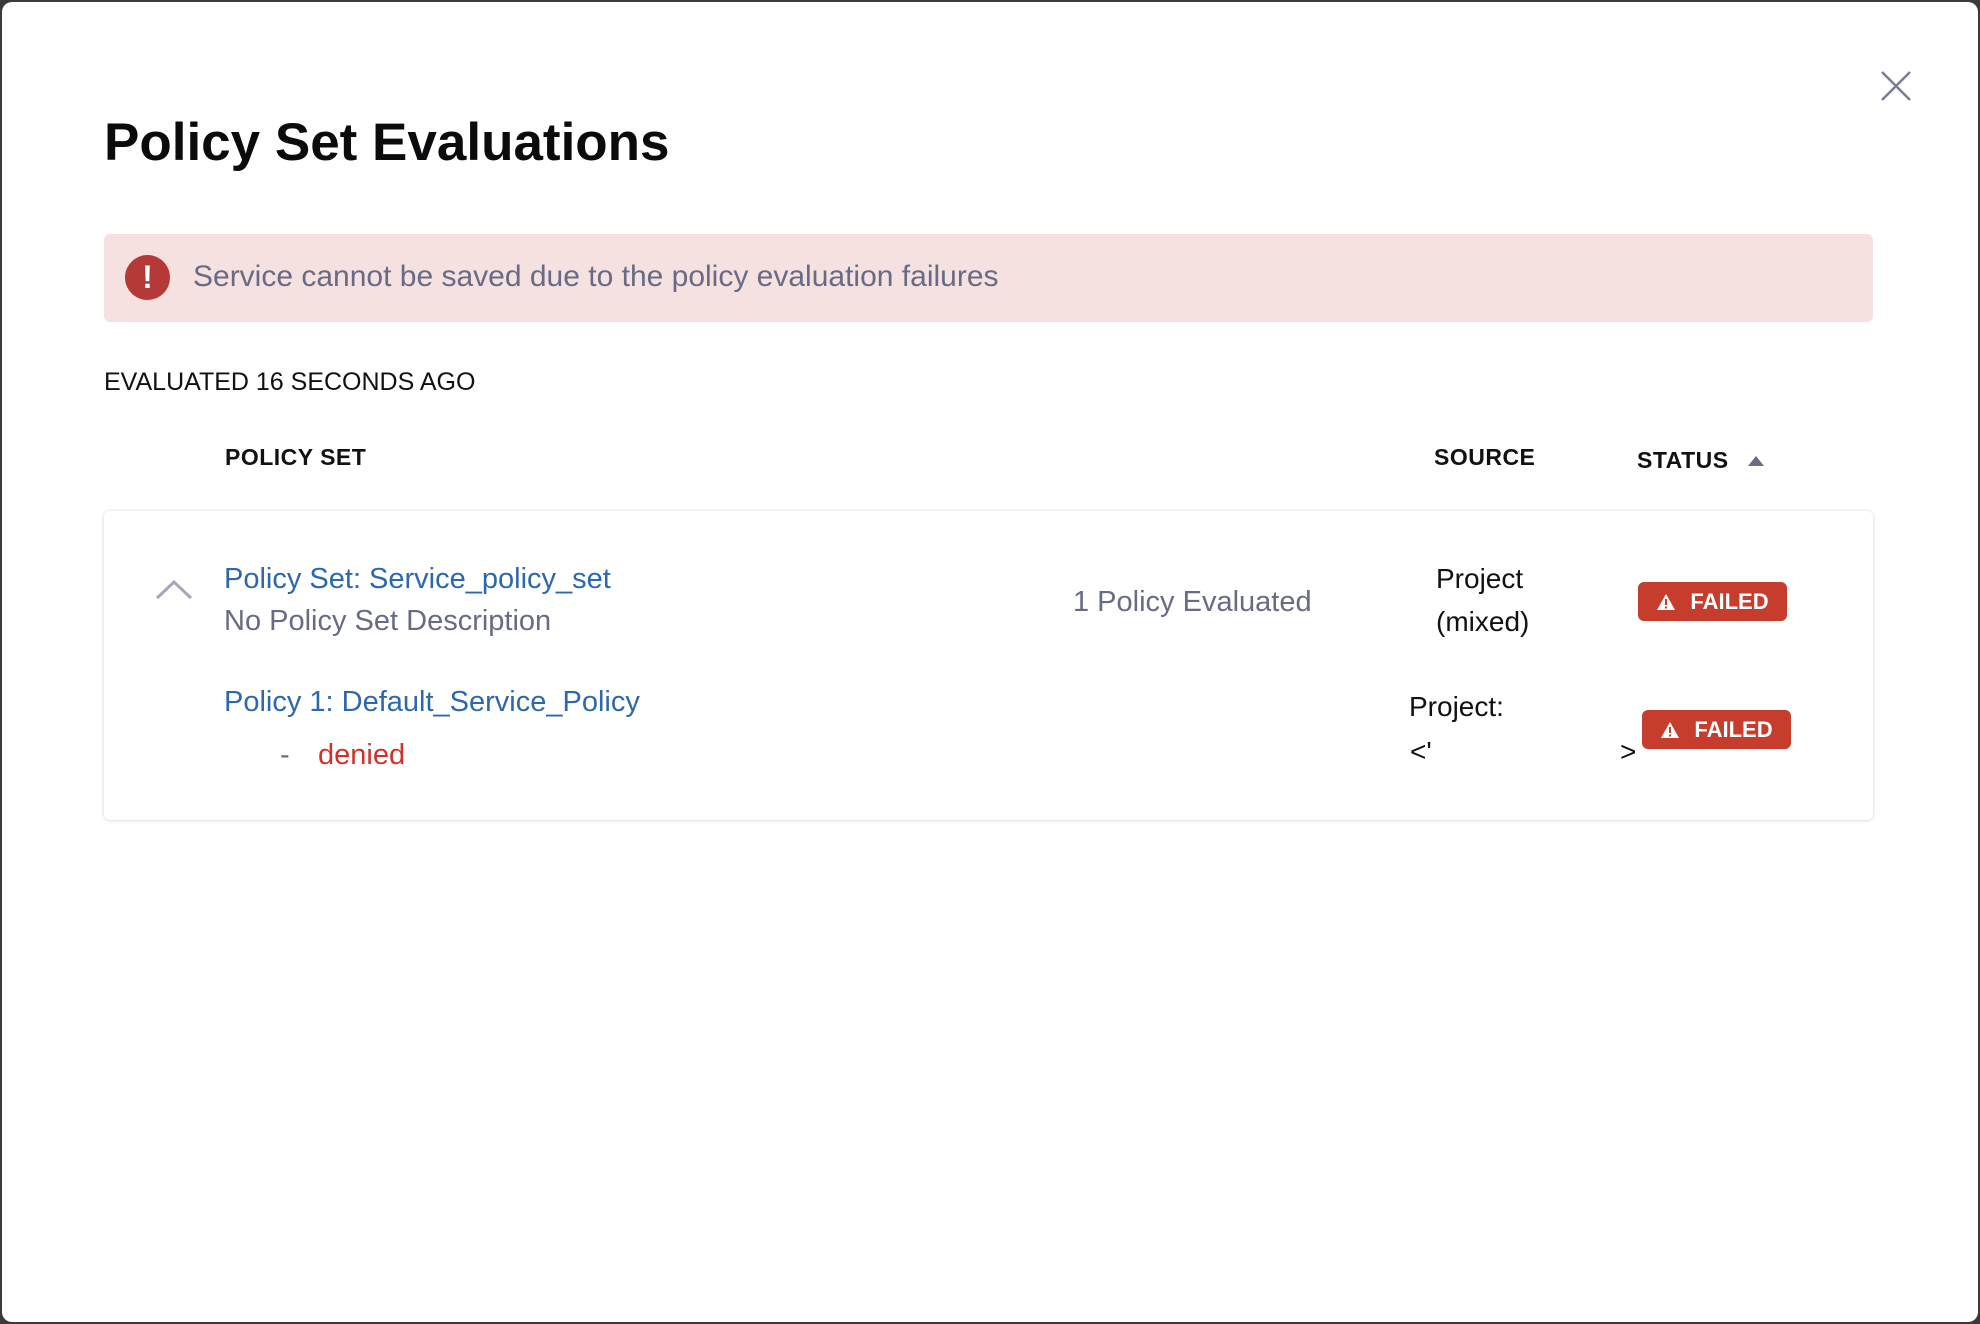 This screenshot has height=1324, width=1980. What do you see at coordinates (174, 591) in the screenshot?
I see `collapse-chevron-icon` at bounding box center [174, 591].